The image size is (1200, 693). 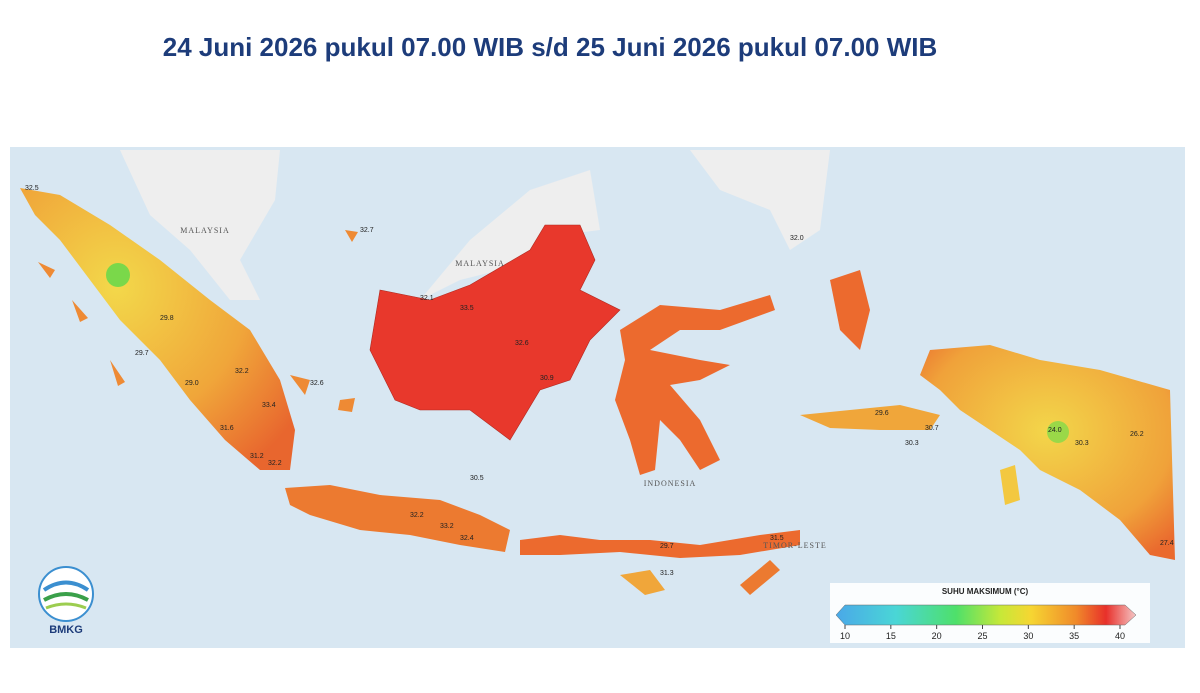 What do you see at coordinates (695, 385) in the screenshot?
I see `sulawesi` at bounding box center [695, 385].